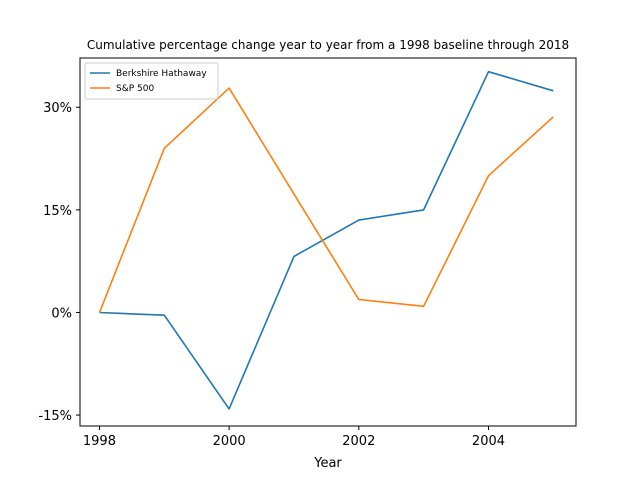 Image resolution: width=640 pixels, height=480 pixels. I want to click on x-tick-label: 2000, so click(229, 441).